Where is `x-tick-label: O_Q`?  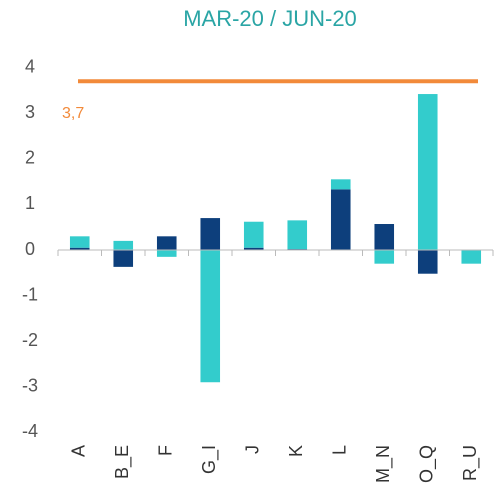 x-tick-label: O_Q is located at coordinates (427, 464).